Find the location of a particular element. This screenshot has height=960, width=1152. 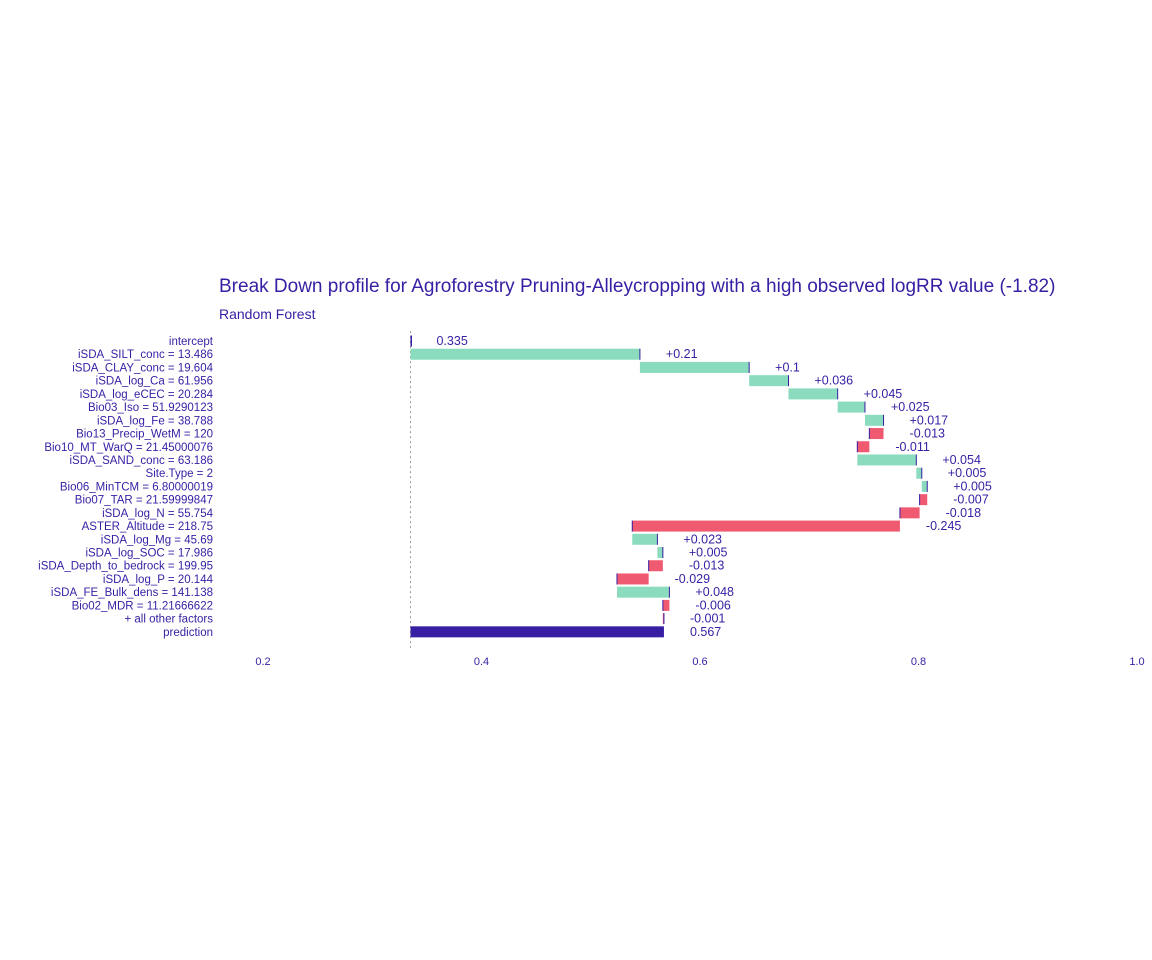

feature-label-isda-log-mg-45-69: iSDA_log_Mg = 45.69 is located at coordinates (157, 540).